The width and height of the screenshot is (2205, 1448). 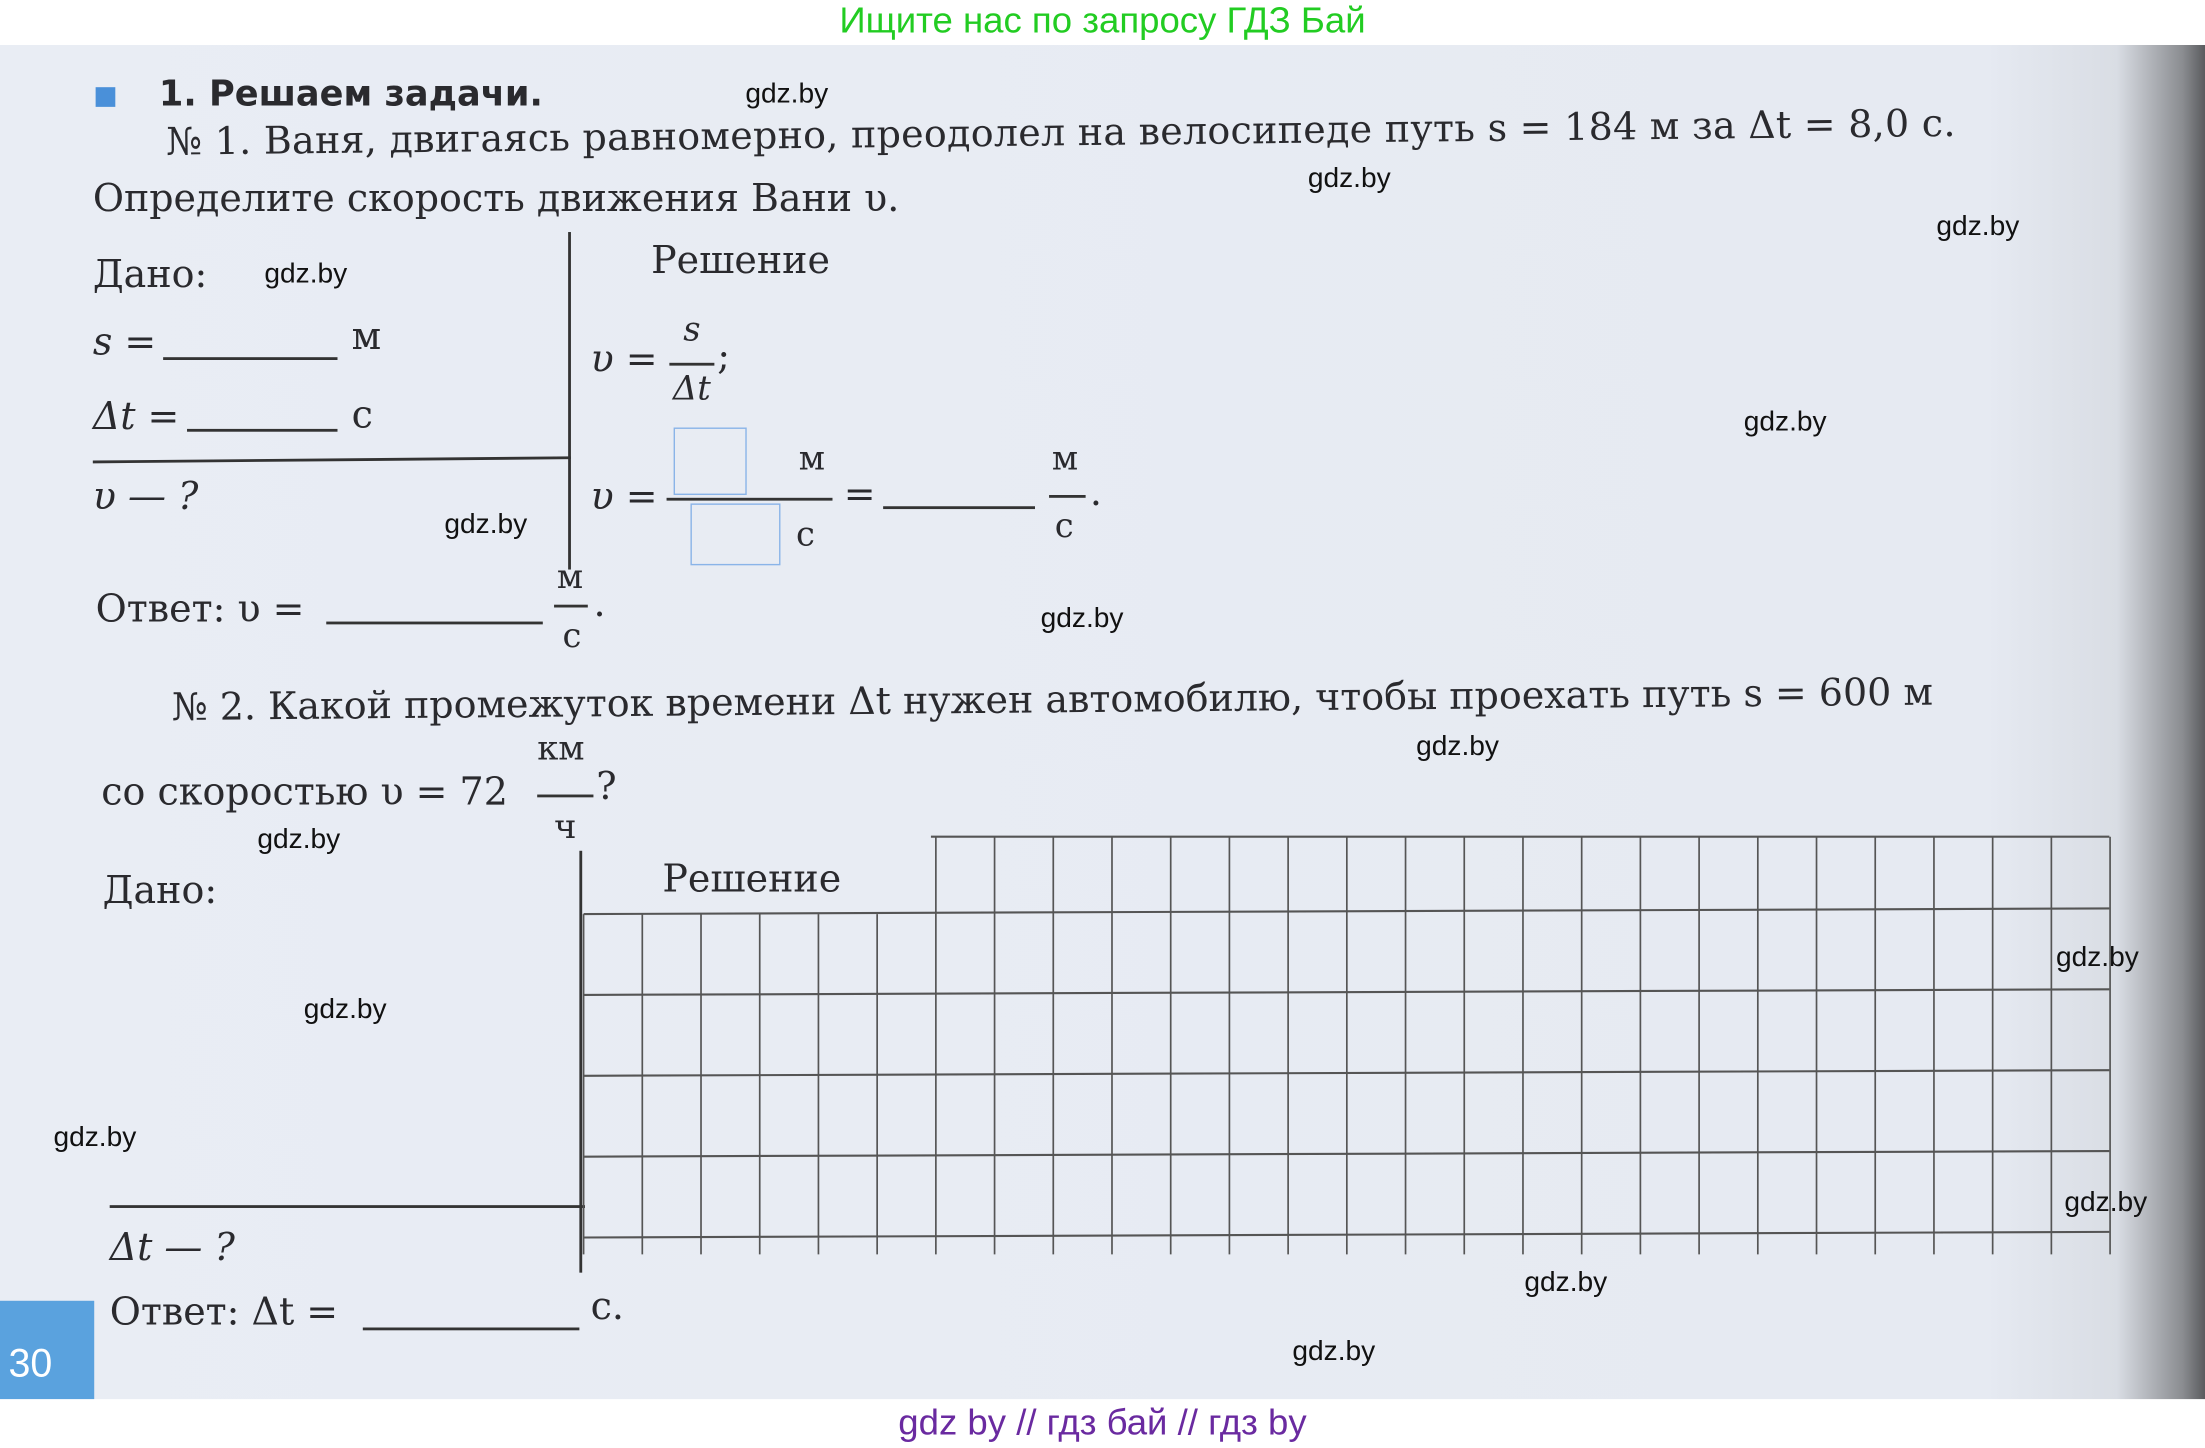 What do you see at coordinates (607, 1307) in the screenshot?
I see `task2-answer-unit: с.` at bounding box center [607, 1307].